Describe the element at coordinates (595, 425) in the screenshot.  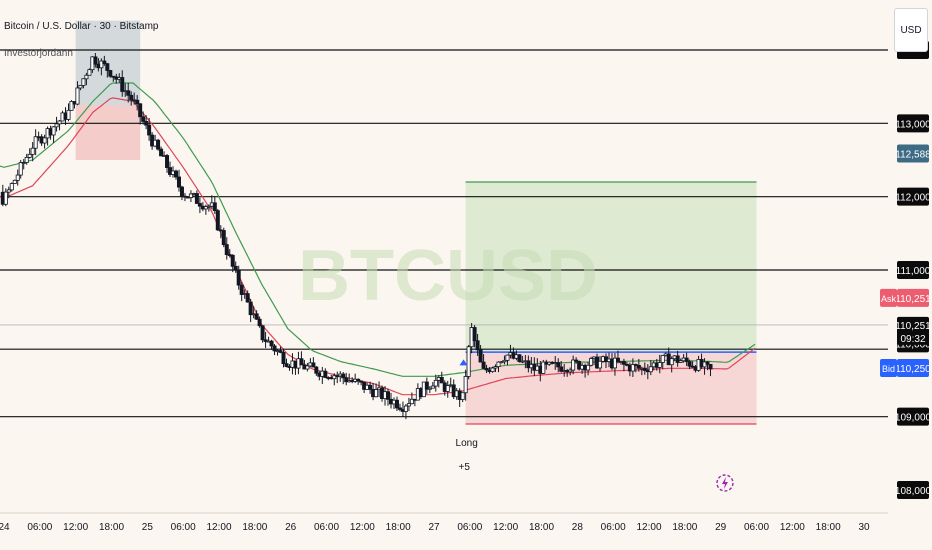
I see `annotations: Long +5` at that location.